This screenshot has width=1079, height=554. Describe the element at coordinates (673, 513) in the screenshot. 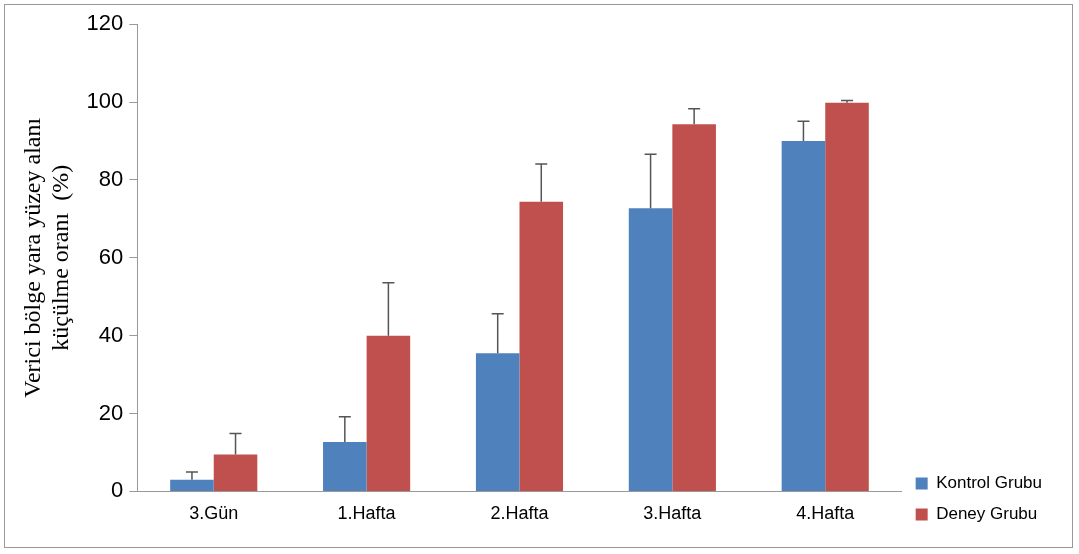

I see `x-tick-label: 3.Hafta` at that location.